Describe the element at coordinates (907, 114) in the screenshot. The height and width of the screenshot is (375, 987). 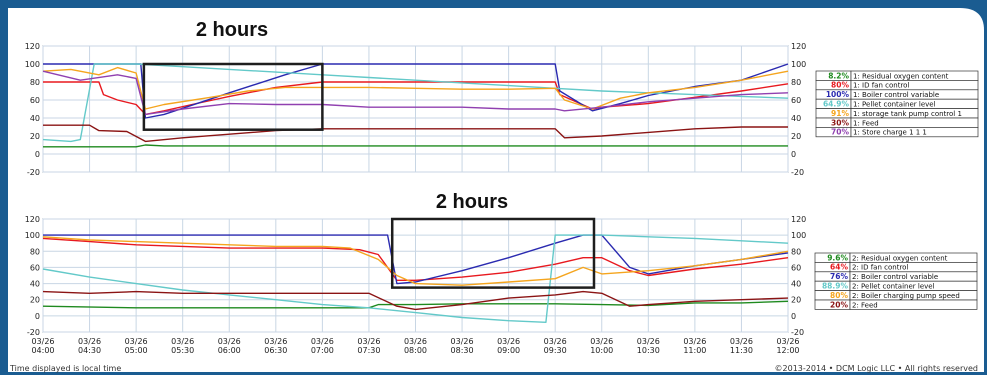
I see `legend-label: 1: storage tank pump control 1` at that location.